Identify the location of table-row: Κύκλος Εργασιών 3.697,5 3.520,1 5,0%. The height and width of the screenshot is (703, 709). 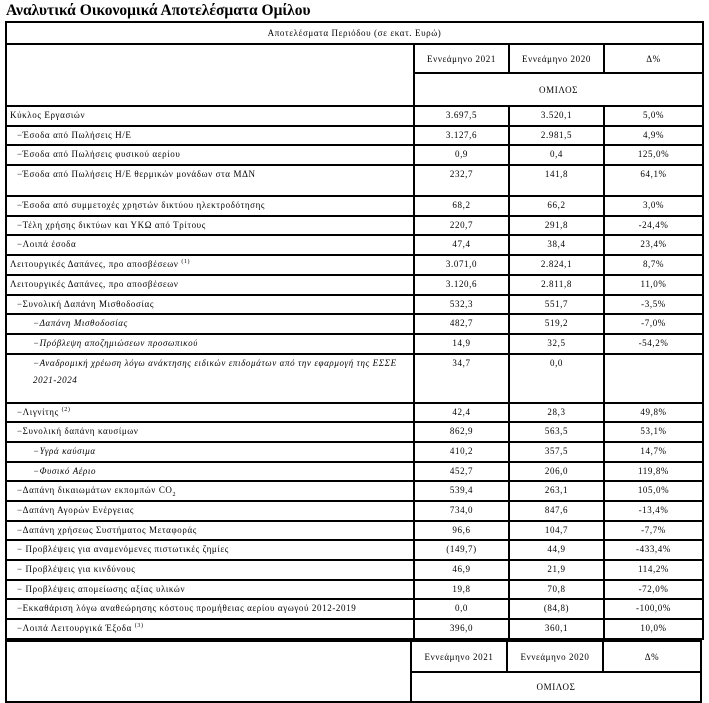
(355, 116).